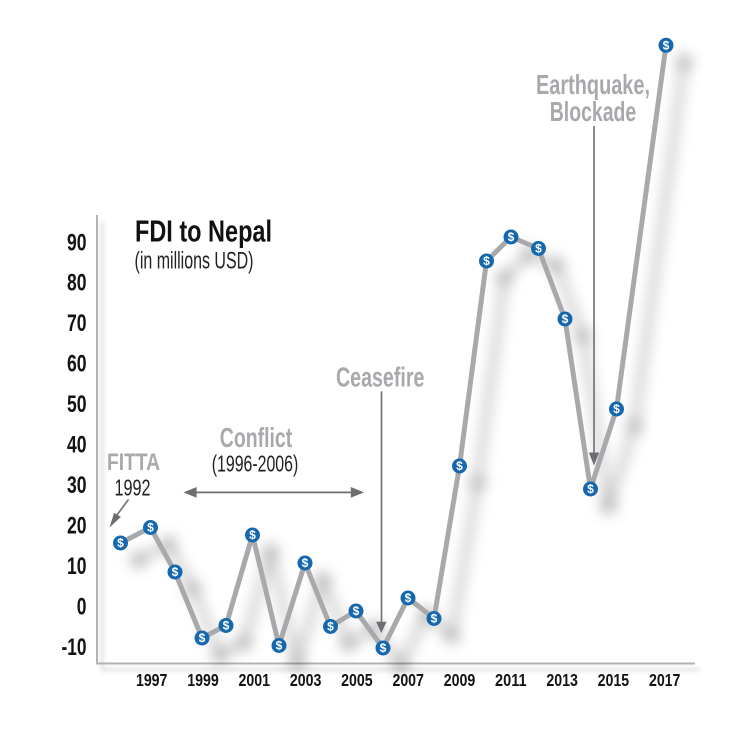 The image size is (750, 738). Describe the element at coordinates (614, 680) in the screenshot. I see `svg-text: 2015` at that location.